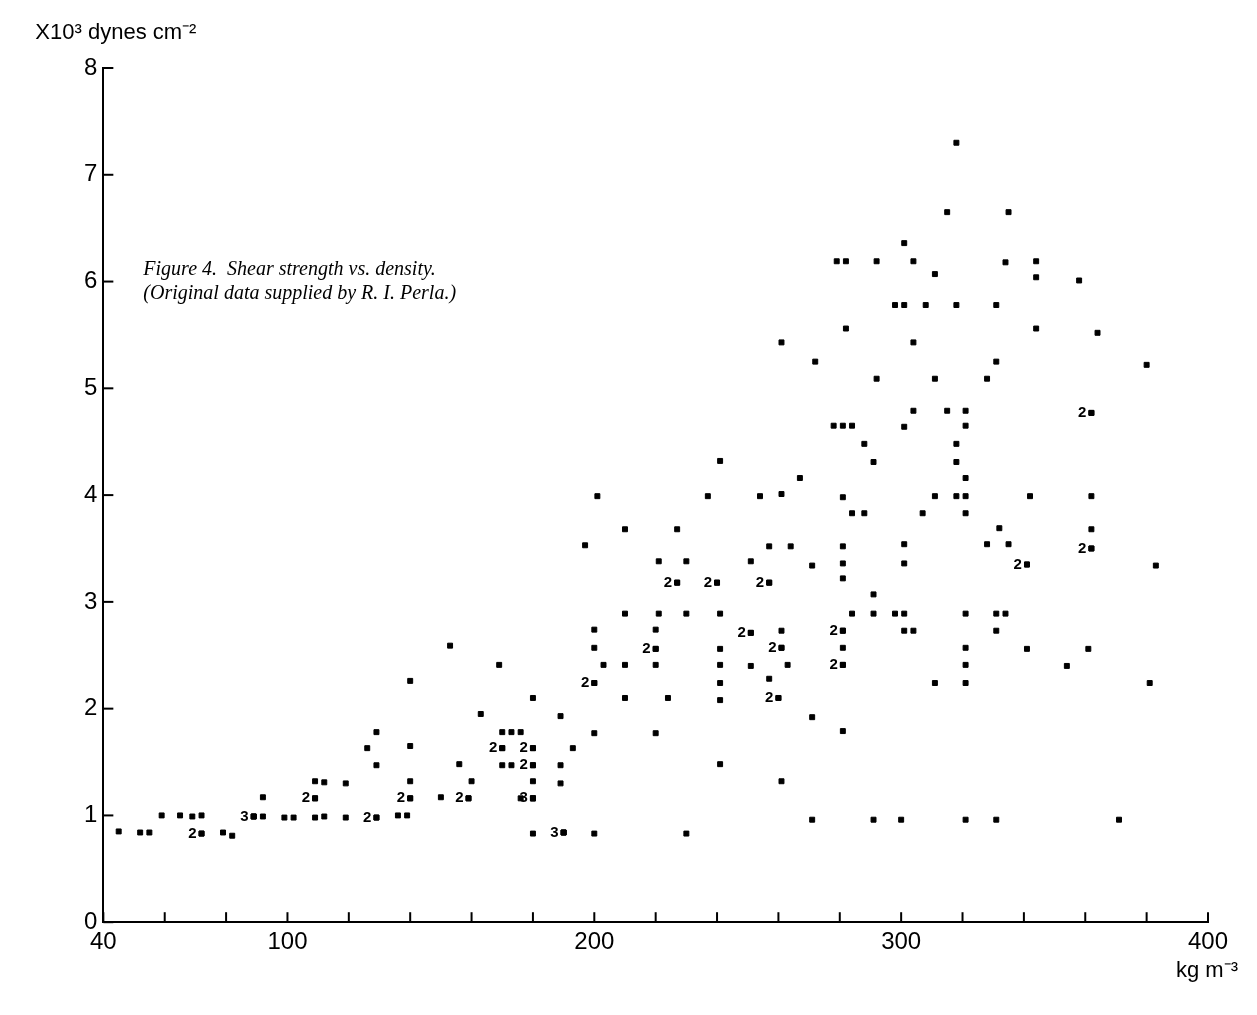 Image resolution: width=1257 pixels, height=1015 pixels. I want to click on y-tick-label: 2, so click(90, 707).